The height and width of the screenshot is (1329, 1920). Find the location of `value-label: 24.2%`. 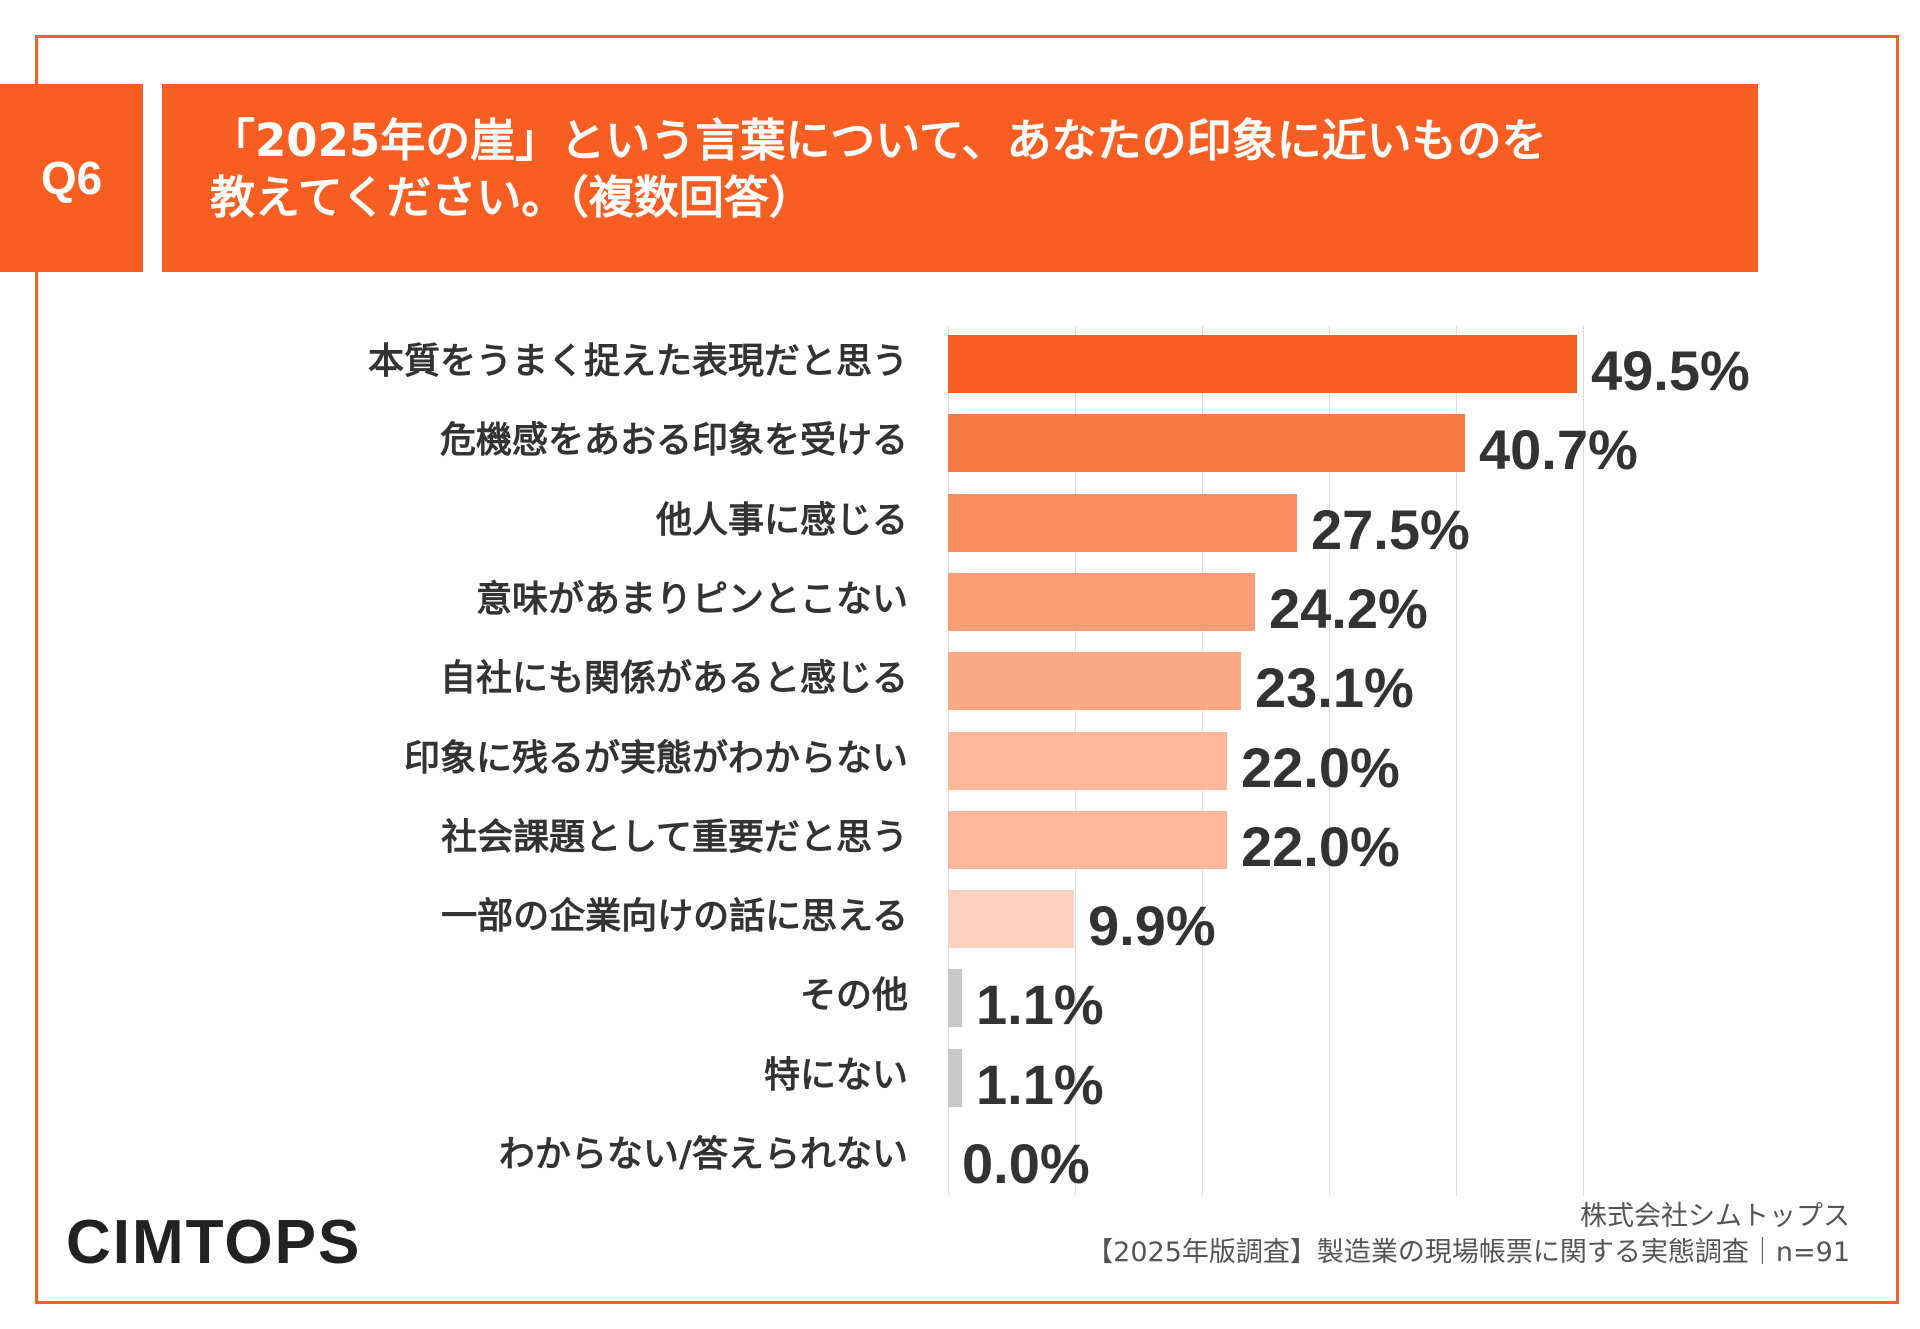

value-label: 24.2% is located at coordinates (1348, 608).